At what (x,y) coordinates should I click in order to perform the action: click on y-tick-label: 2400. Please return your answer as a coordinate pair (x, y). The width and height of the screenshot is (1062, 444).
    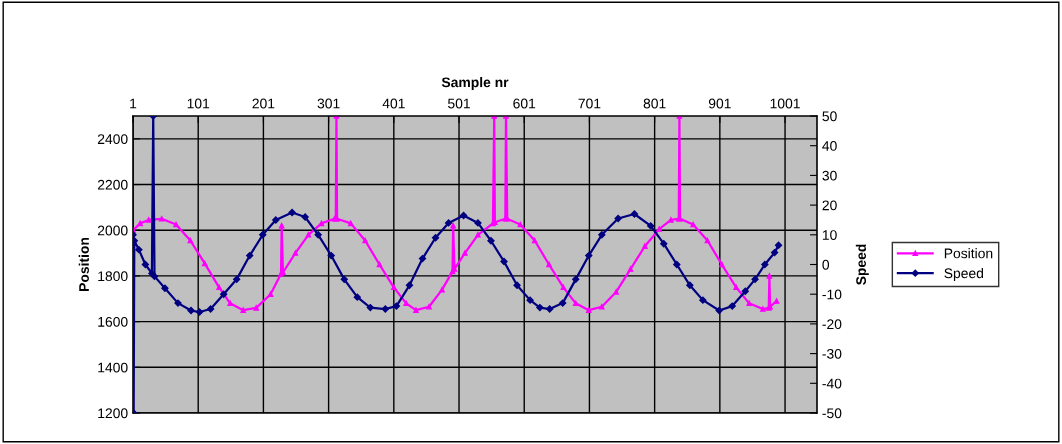
    Looking at the image, I should click on (112, 139).